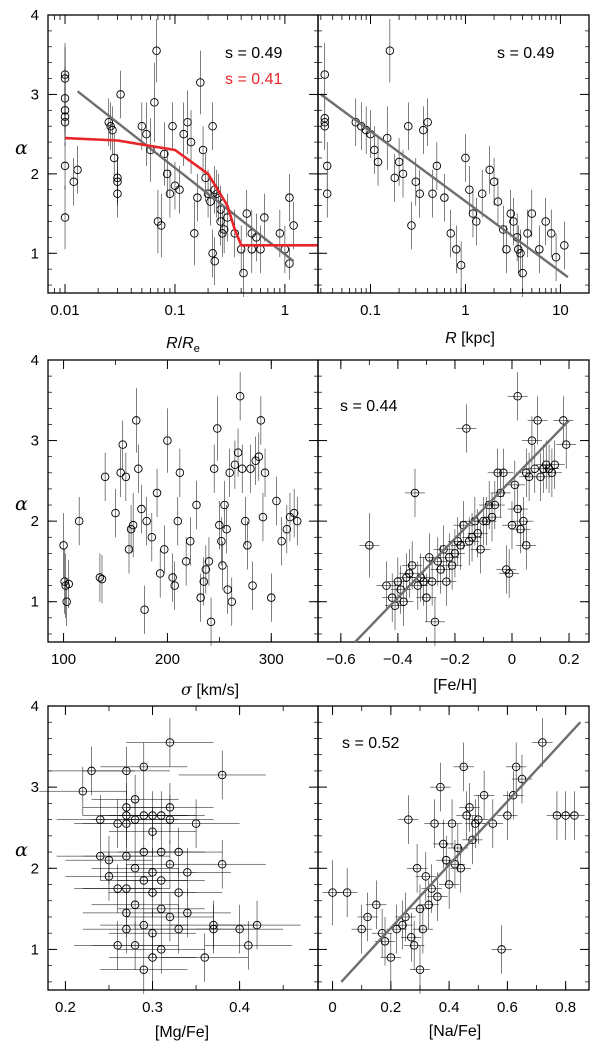  I want to click on annotation-s: s = 0.49, so click(525, 53).